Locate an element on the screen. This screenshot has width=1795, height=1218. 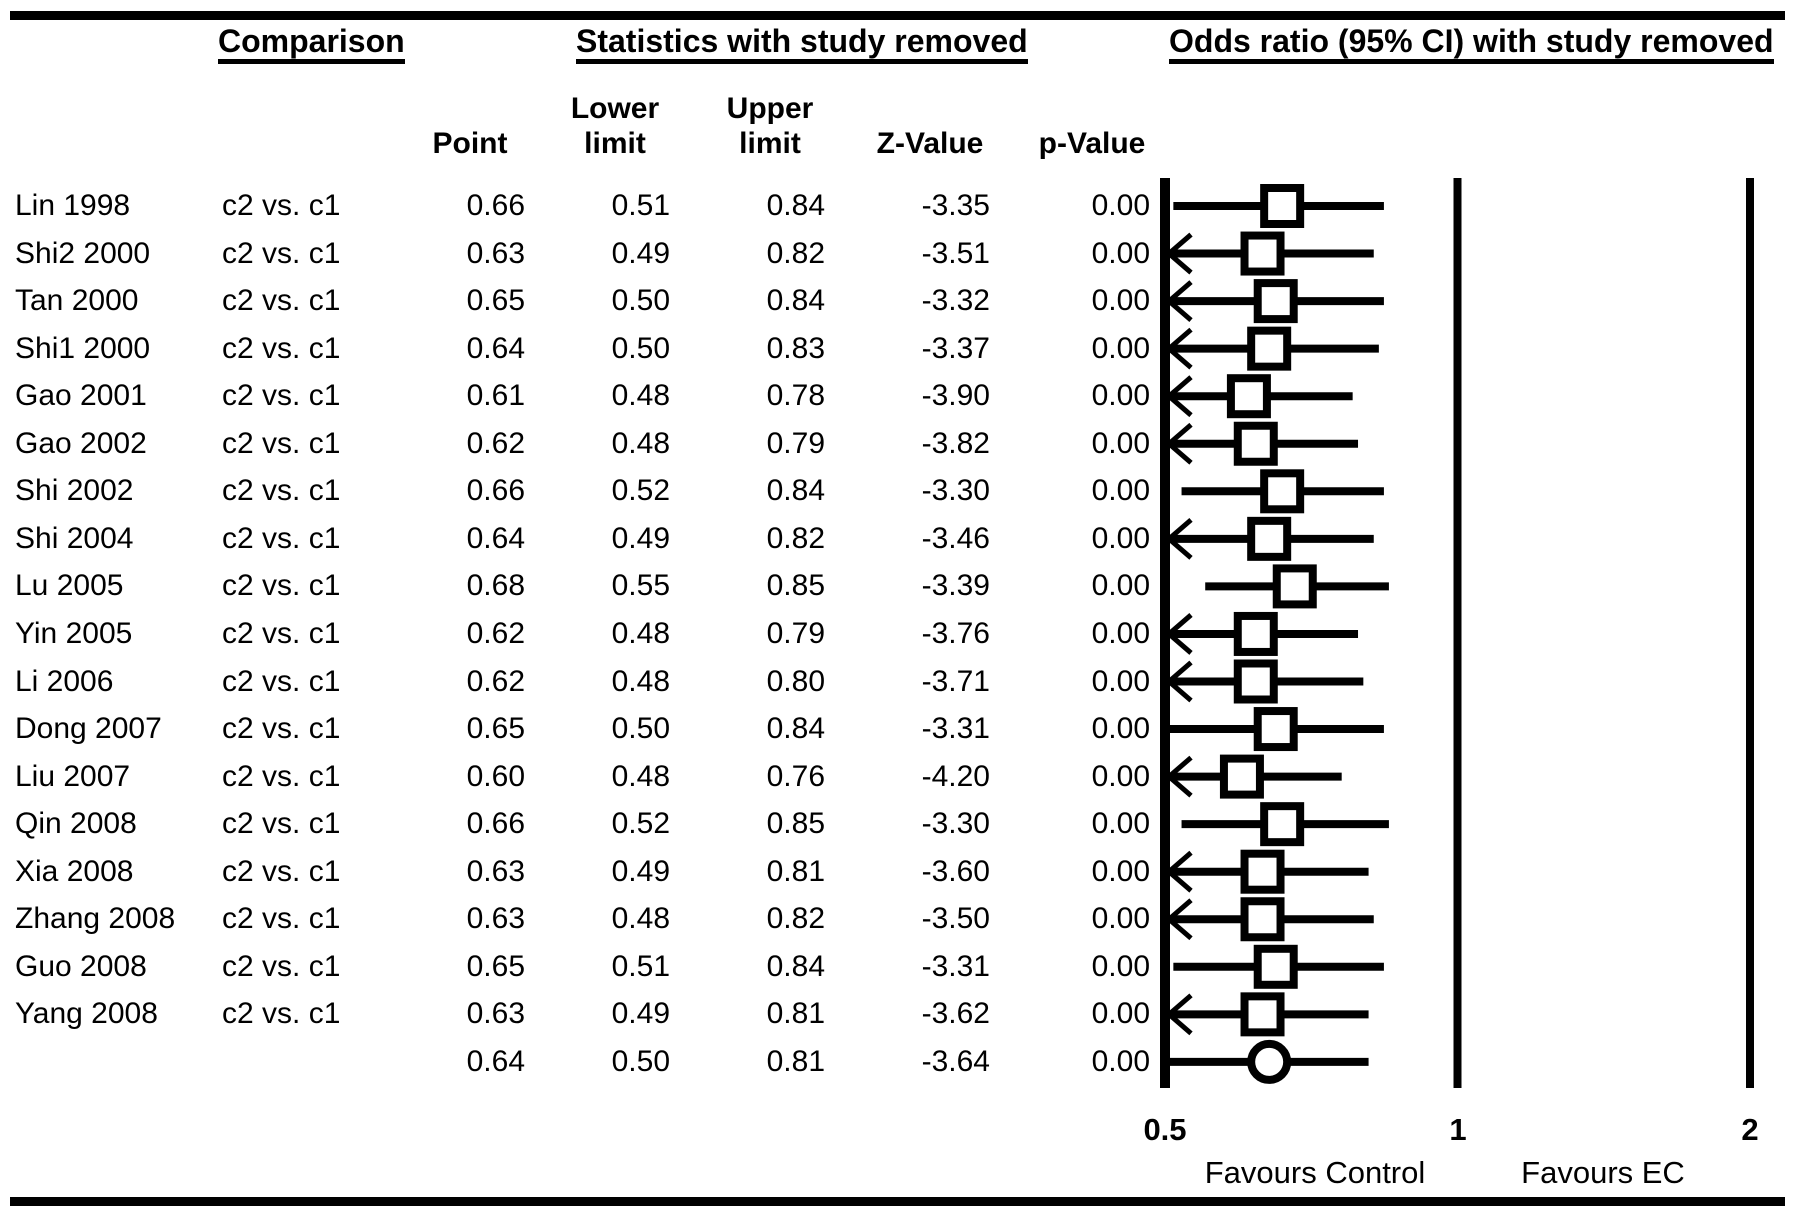
column-header-lower-line1: Lower is located at coordinates (615, 108).